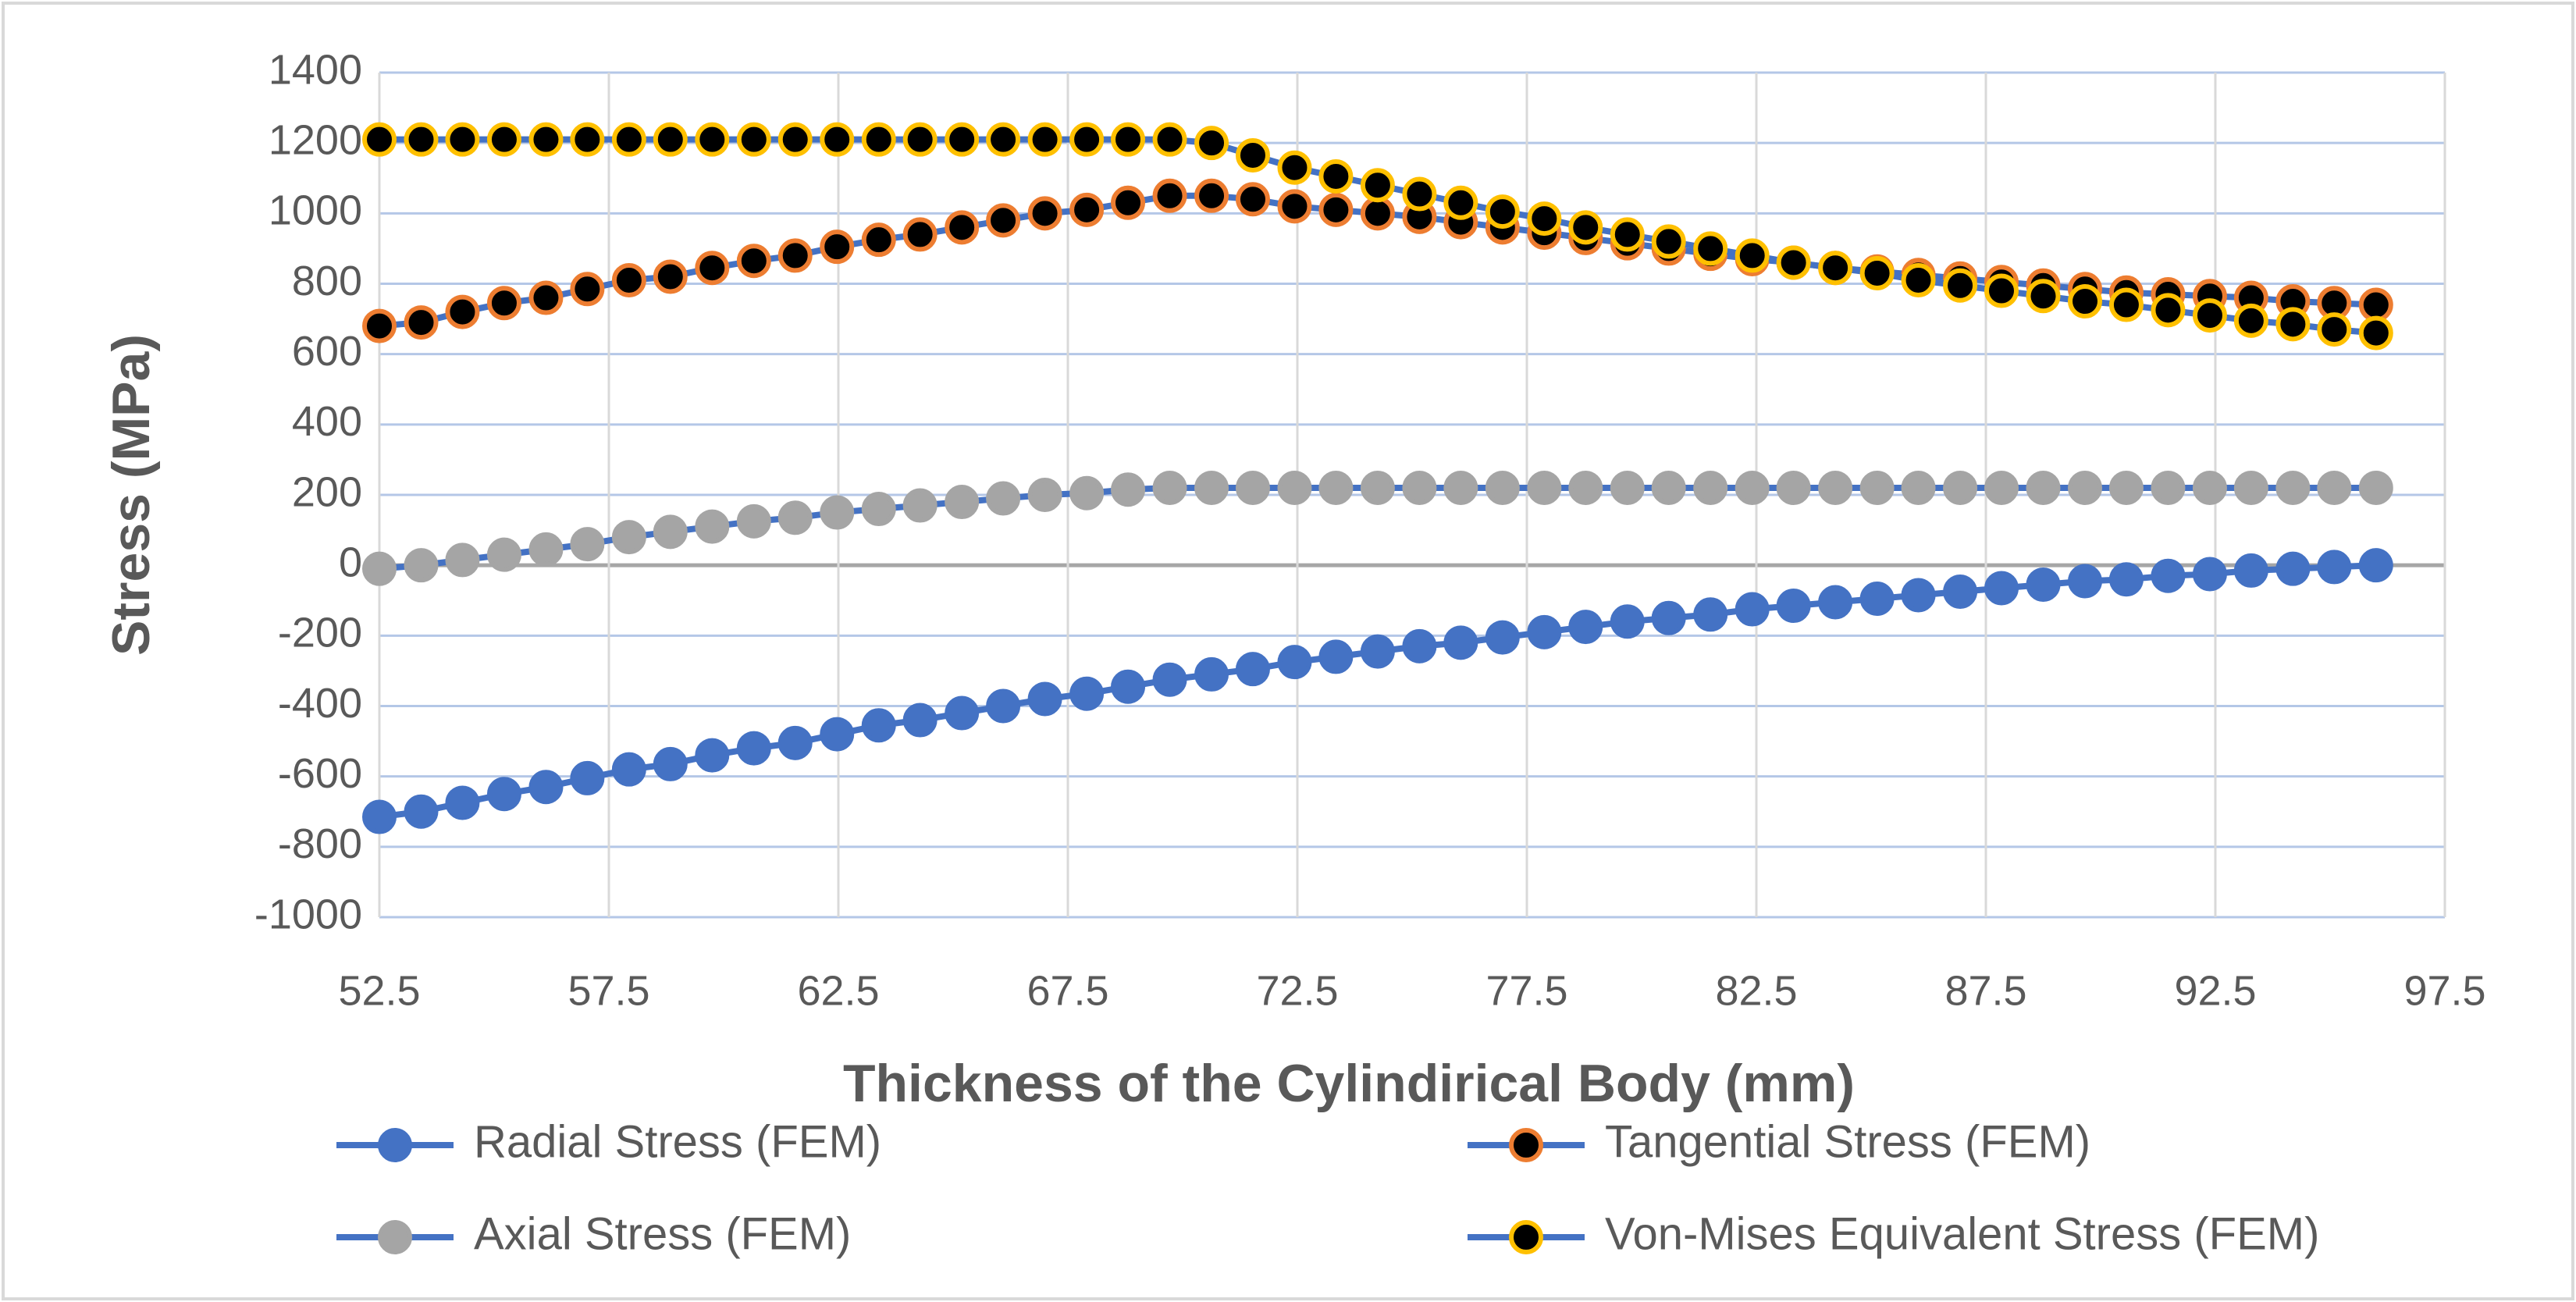  I want to click on y-tick-label: 1000, so click(315, 210).